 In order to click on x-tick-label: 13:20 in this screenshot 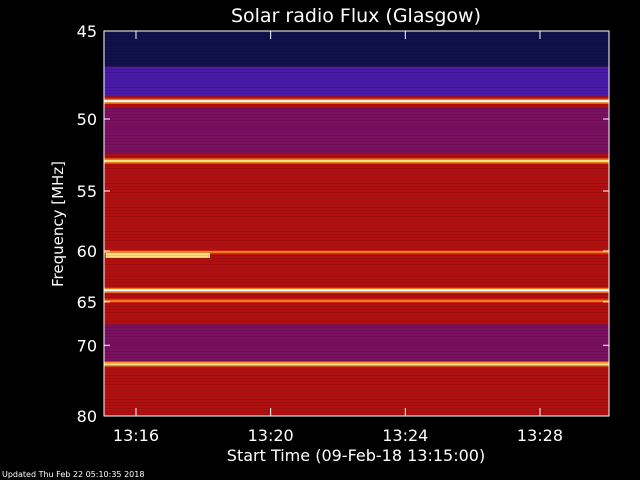, I will do `click(271, 435)`.